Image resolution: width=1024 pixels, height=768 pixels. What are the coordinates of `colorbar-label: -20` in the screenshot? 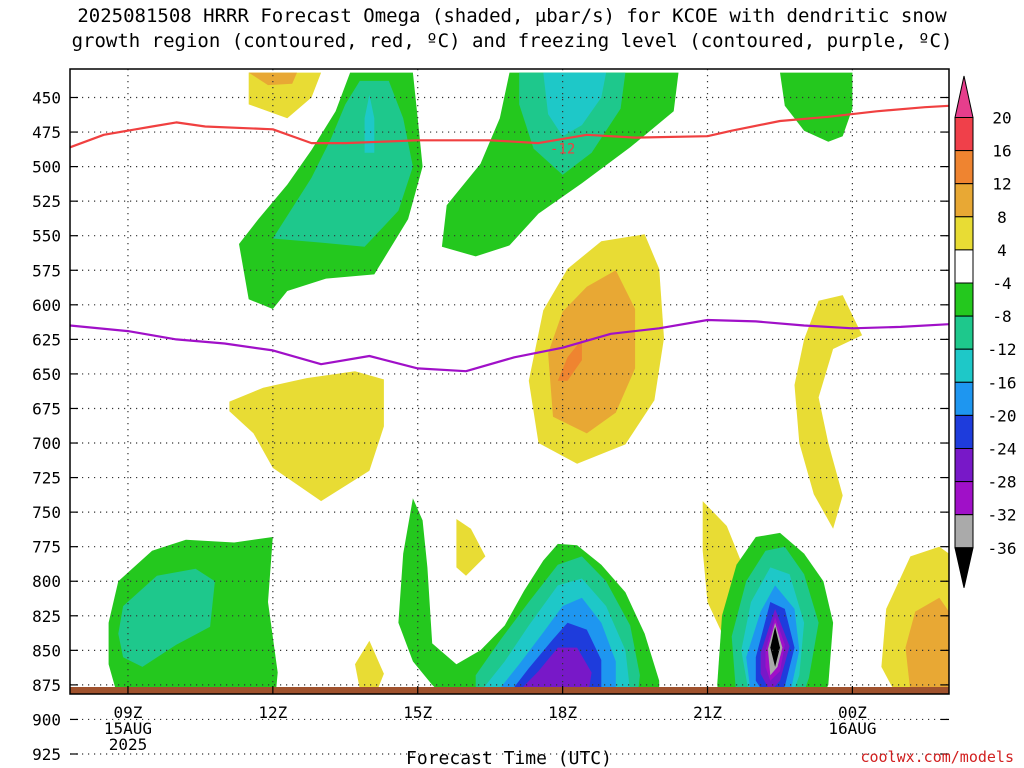 It's located at (1002, 415).